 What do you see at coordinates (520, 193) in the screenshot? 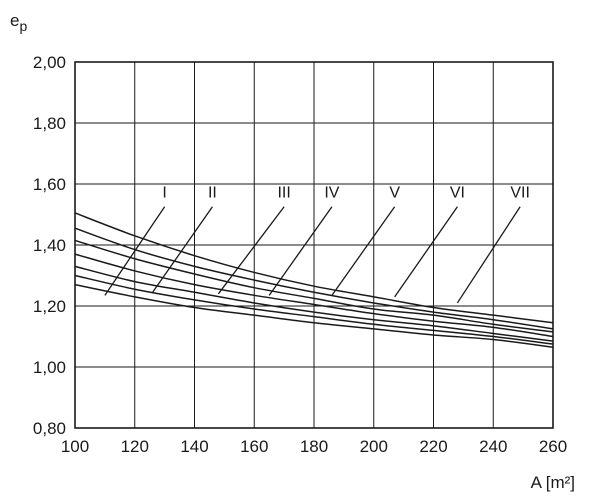
I see `curve-label-VII: VII` at bounding box center [520, 193].